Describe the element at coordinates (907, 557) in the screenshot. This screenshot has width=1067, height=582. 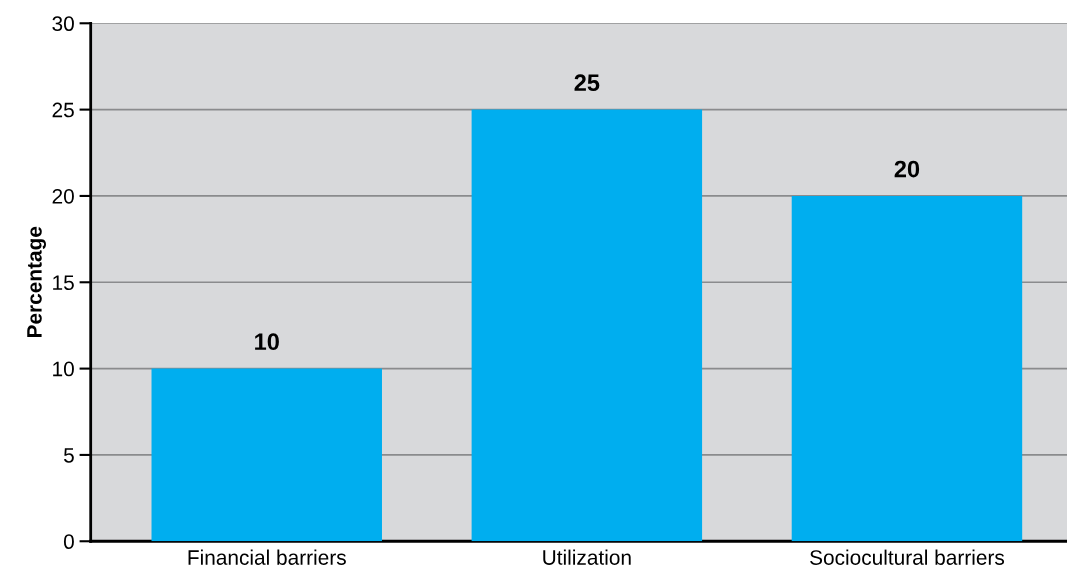
I see `x-tick-label: Sociocultural barriers` at that location.